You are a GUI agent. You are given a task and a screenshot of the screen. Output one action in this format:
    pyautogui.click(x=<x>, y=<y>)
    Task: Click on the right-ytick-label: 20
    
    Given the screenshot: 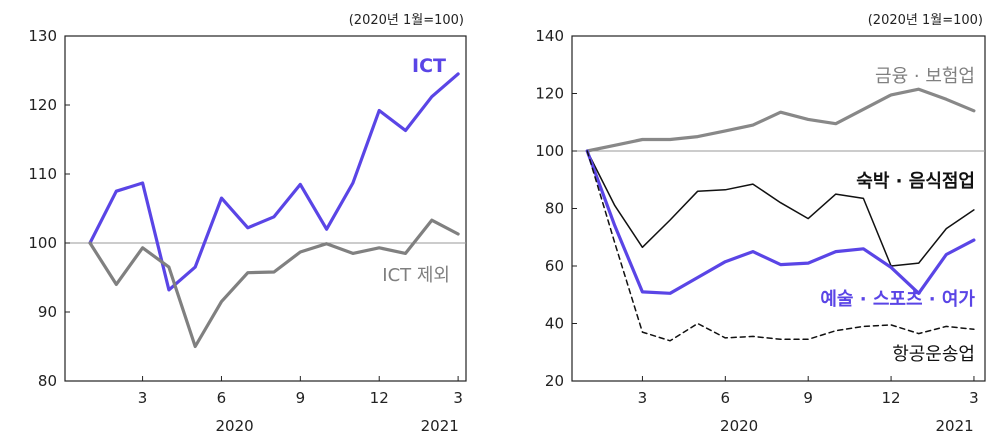 What is the action you would take?
    pyautogui.click(x=554, y=381)
    